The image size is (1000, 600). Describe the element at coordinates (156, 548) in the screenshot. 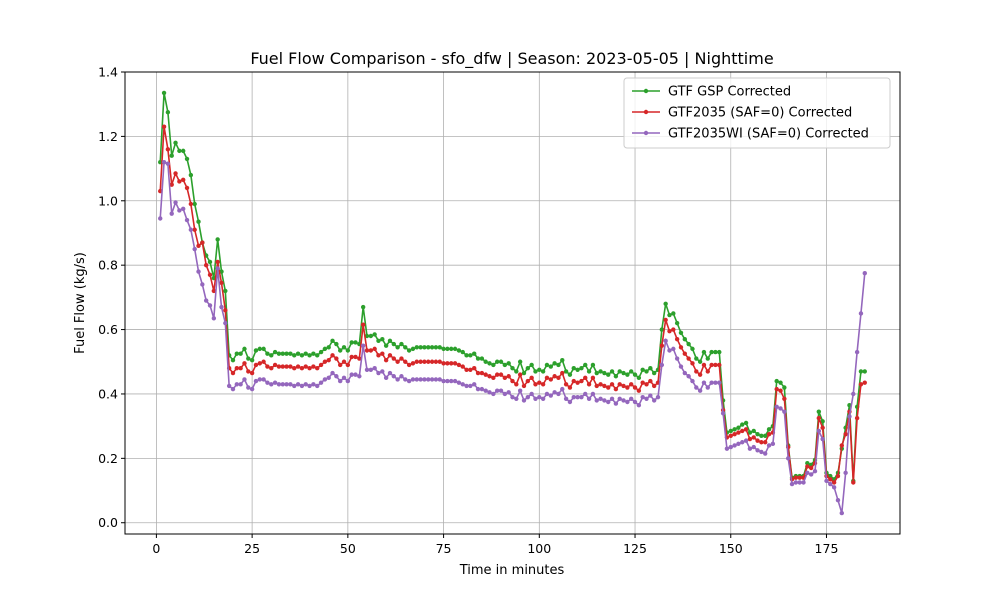

I see `x-tick-label: 0` at that location.